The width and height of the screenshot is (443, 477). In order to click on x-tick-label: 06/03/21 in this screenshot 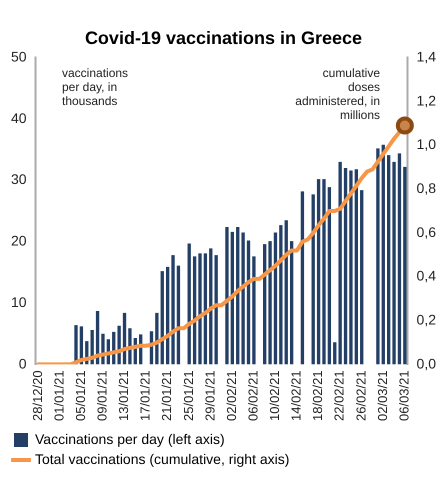, I will do `click(404, 396)`.